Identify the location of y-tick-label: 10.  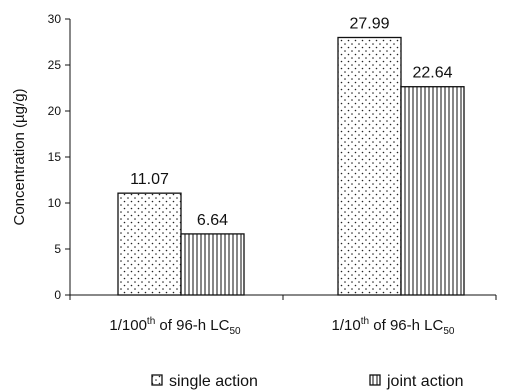
(55, 203).